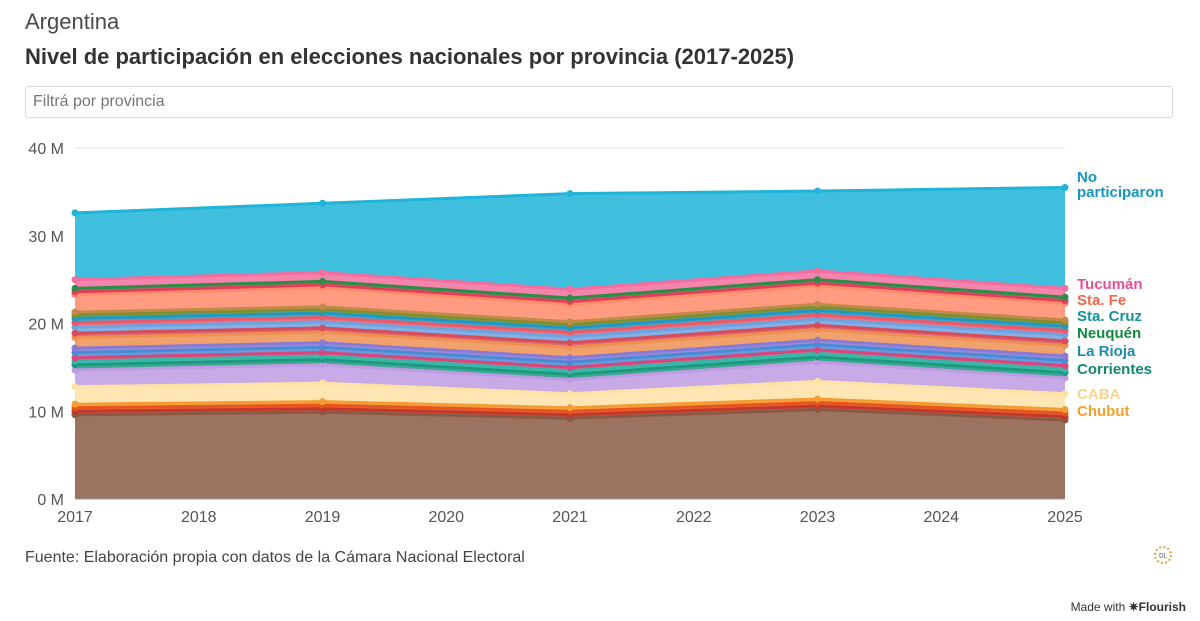  Describe the element at coordinates (1098, 394) in the screenshot. I see `series-label-caba: CABA` at that location.